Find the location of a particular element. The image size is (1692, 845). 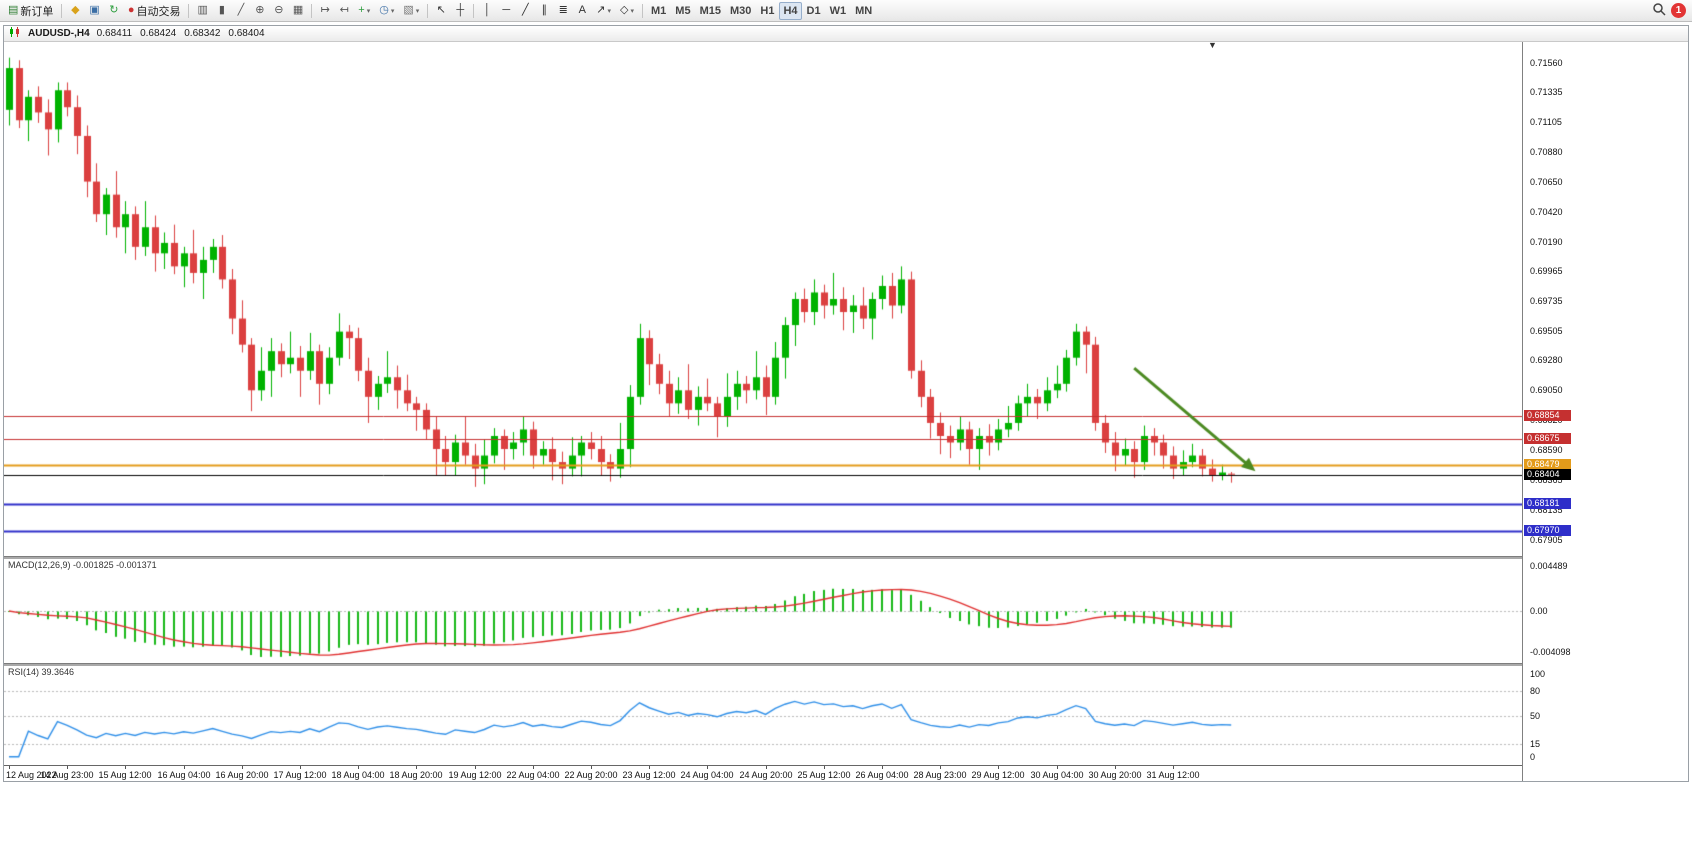

text-button: A is located at coordinates (582, 11).